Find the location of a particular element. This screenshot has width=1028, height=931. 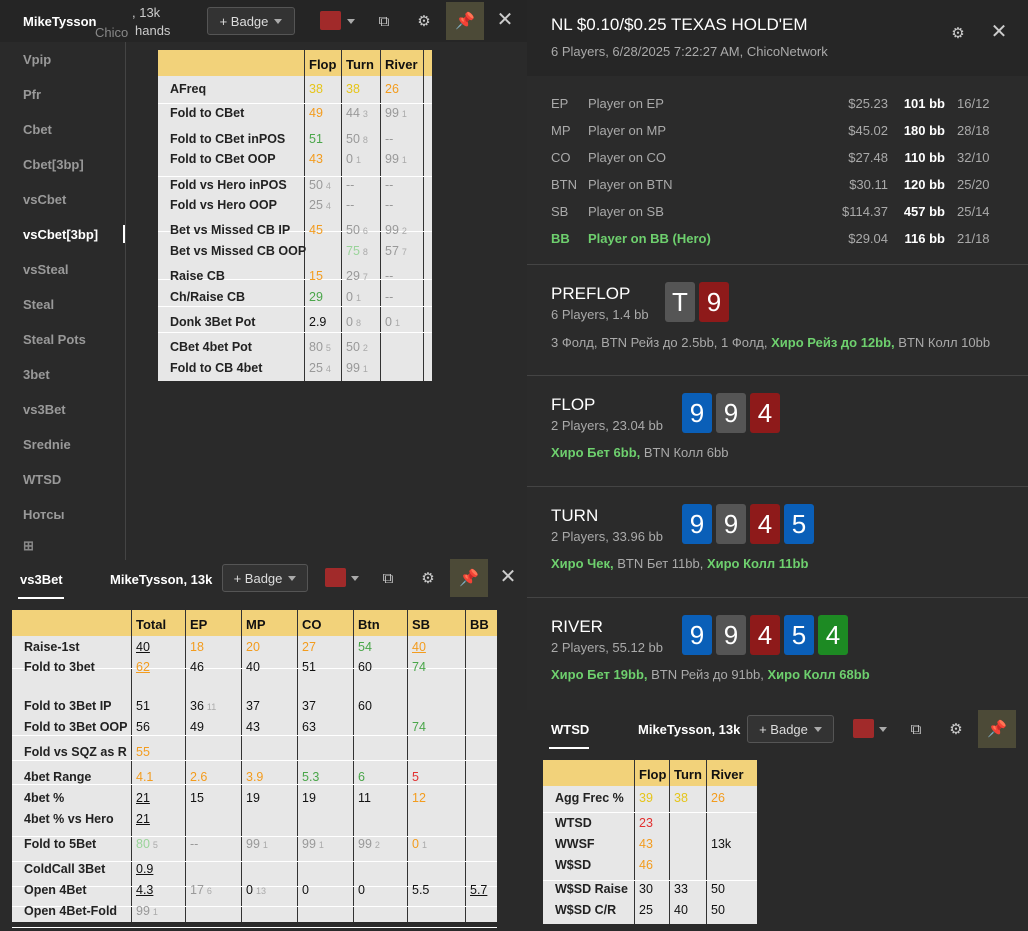

stat-value: 0.9 is located at coordinates (144, 869).